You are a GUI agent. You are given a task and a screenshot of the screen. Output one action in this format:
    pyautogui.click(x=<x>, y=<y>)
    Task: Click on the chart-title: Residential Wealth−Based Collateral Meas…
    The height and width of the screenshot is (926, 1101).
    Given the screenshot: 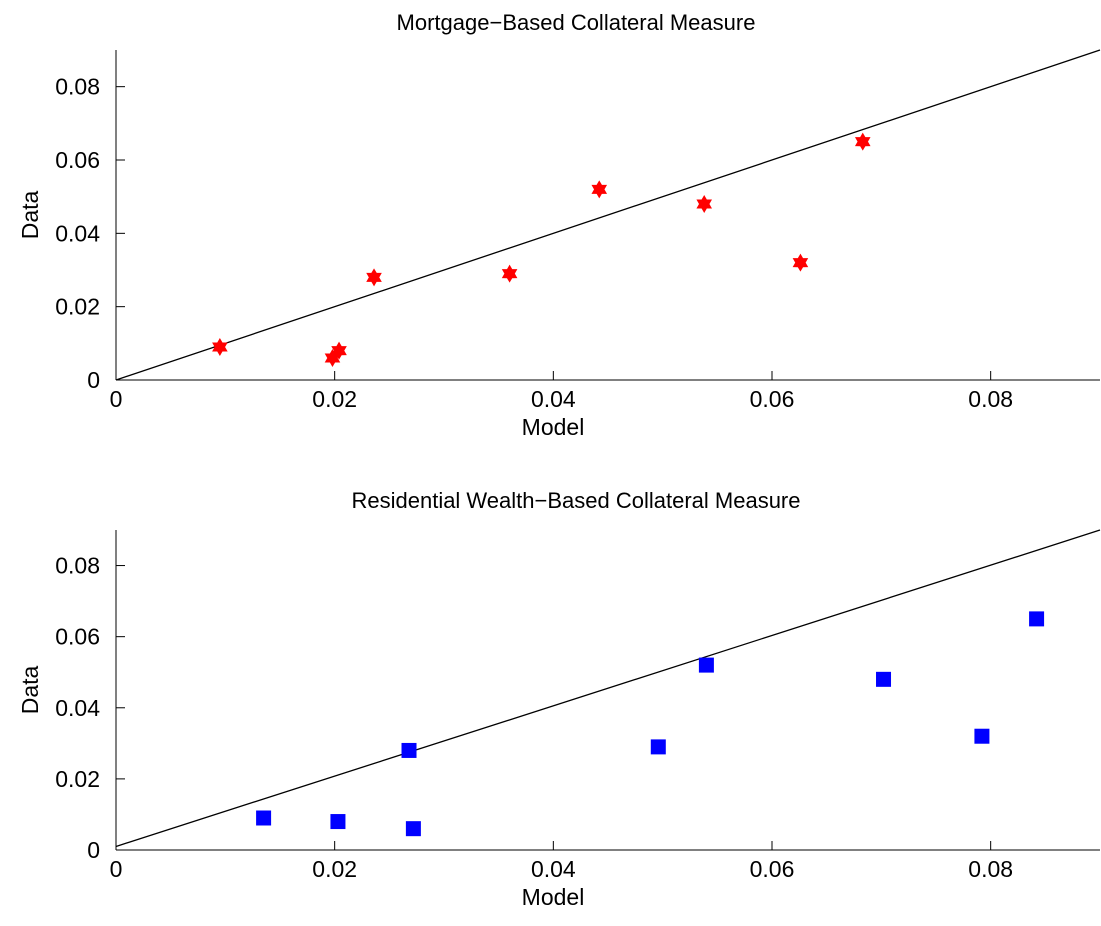 What is the action you would take?
    pyautogui.click(x=575, y=500)
    